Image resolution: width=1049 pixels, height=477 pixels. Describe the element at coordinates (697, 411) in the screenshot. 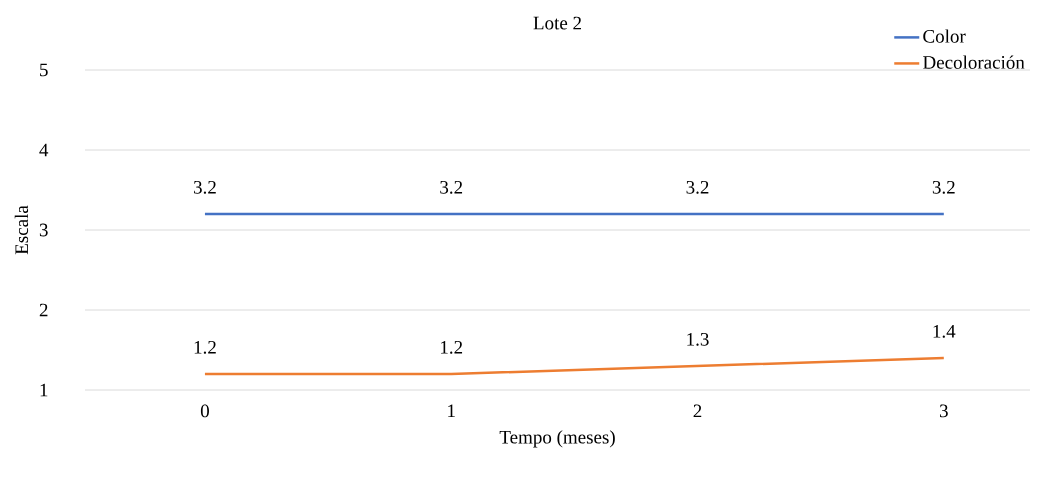

I see `x-tick-label: 2` at that location.